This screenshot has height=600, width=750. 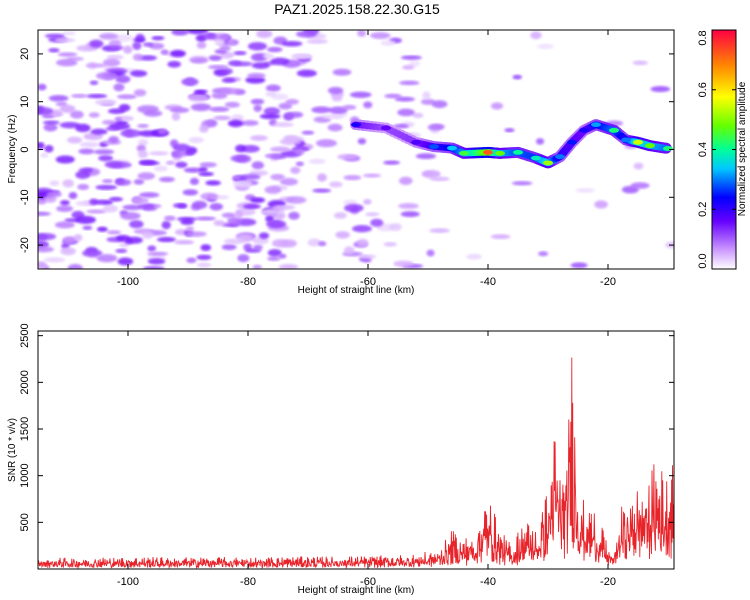 I want to click on snr-y-tick-label: 500, so click(x=25, y=522).